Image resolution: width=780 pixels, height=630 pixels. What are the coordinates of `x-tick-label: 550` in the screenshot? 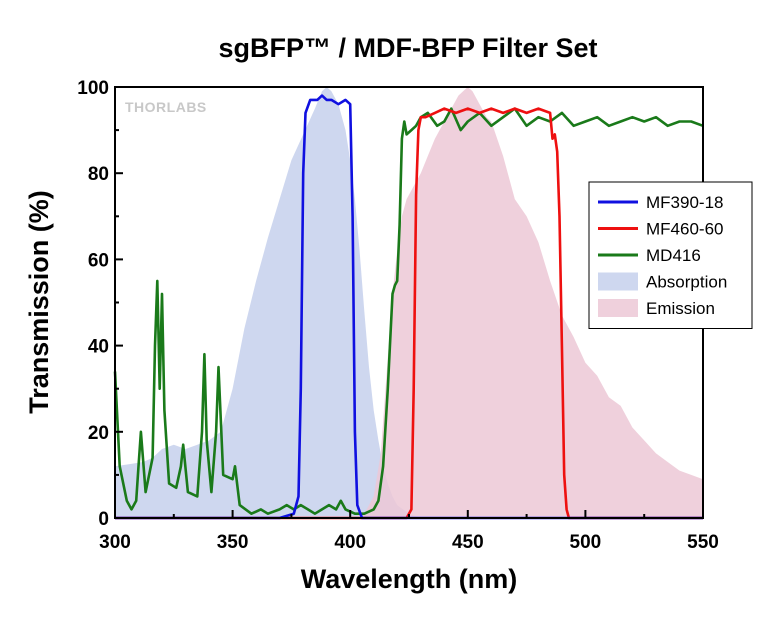 It's located at (703, 542).